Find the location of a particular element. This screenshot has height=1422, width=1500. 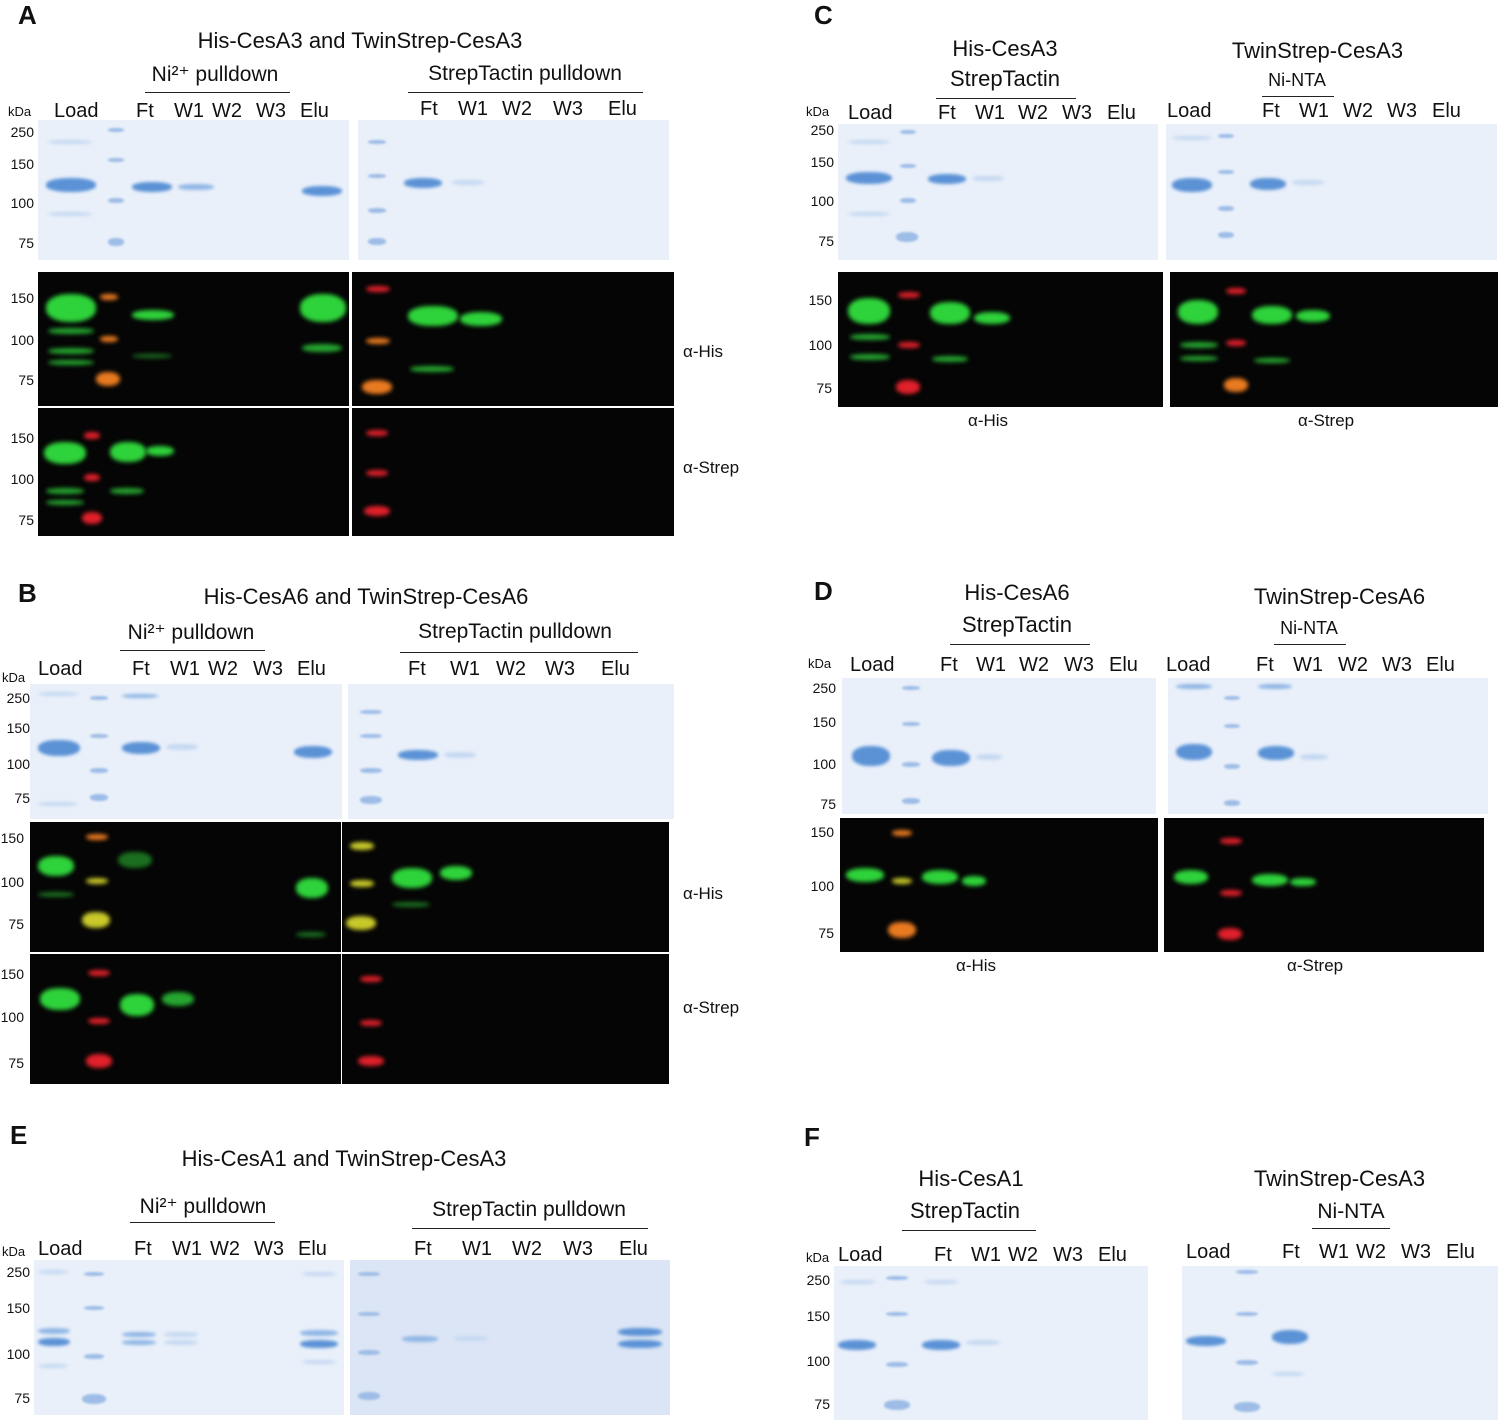

panel-e-lane-w2-right: W2 is located at coordinates (527, 1249).